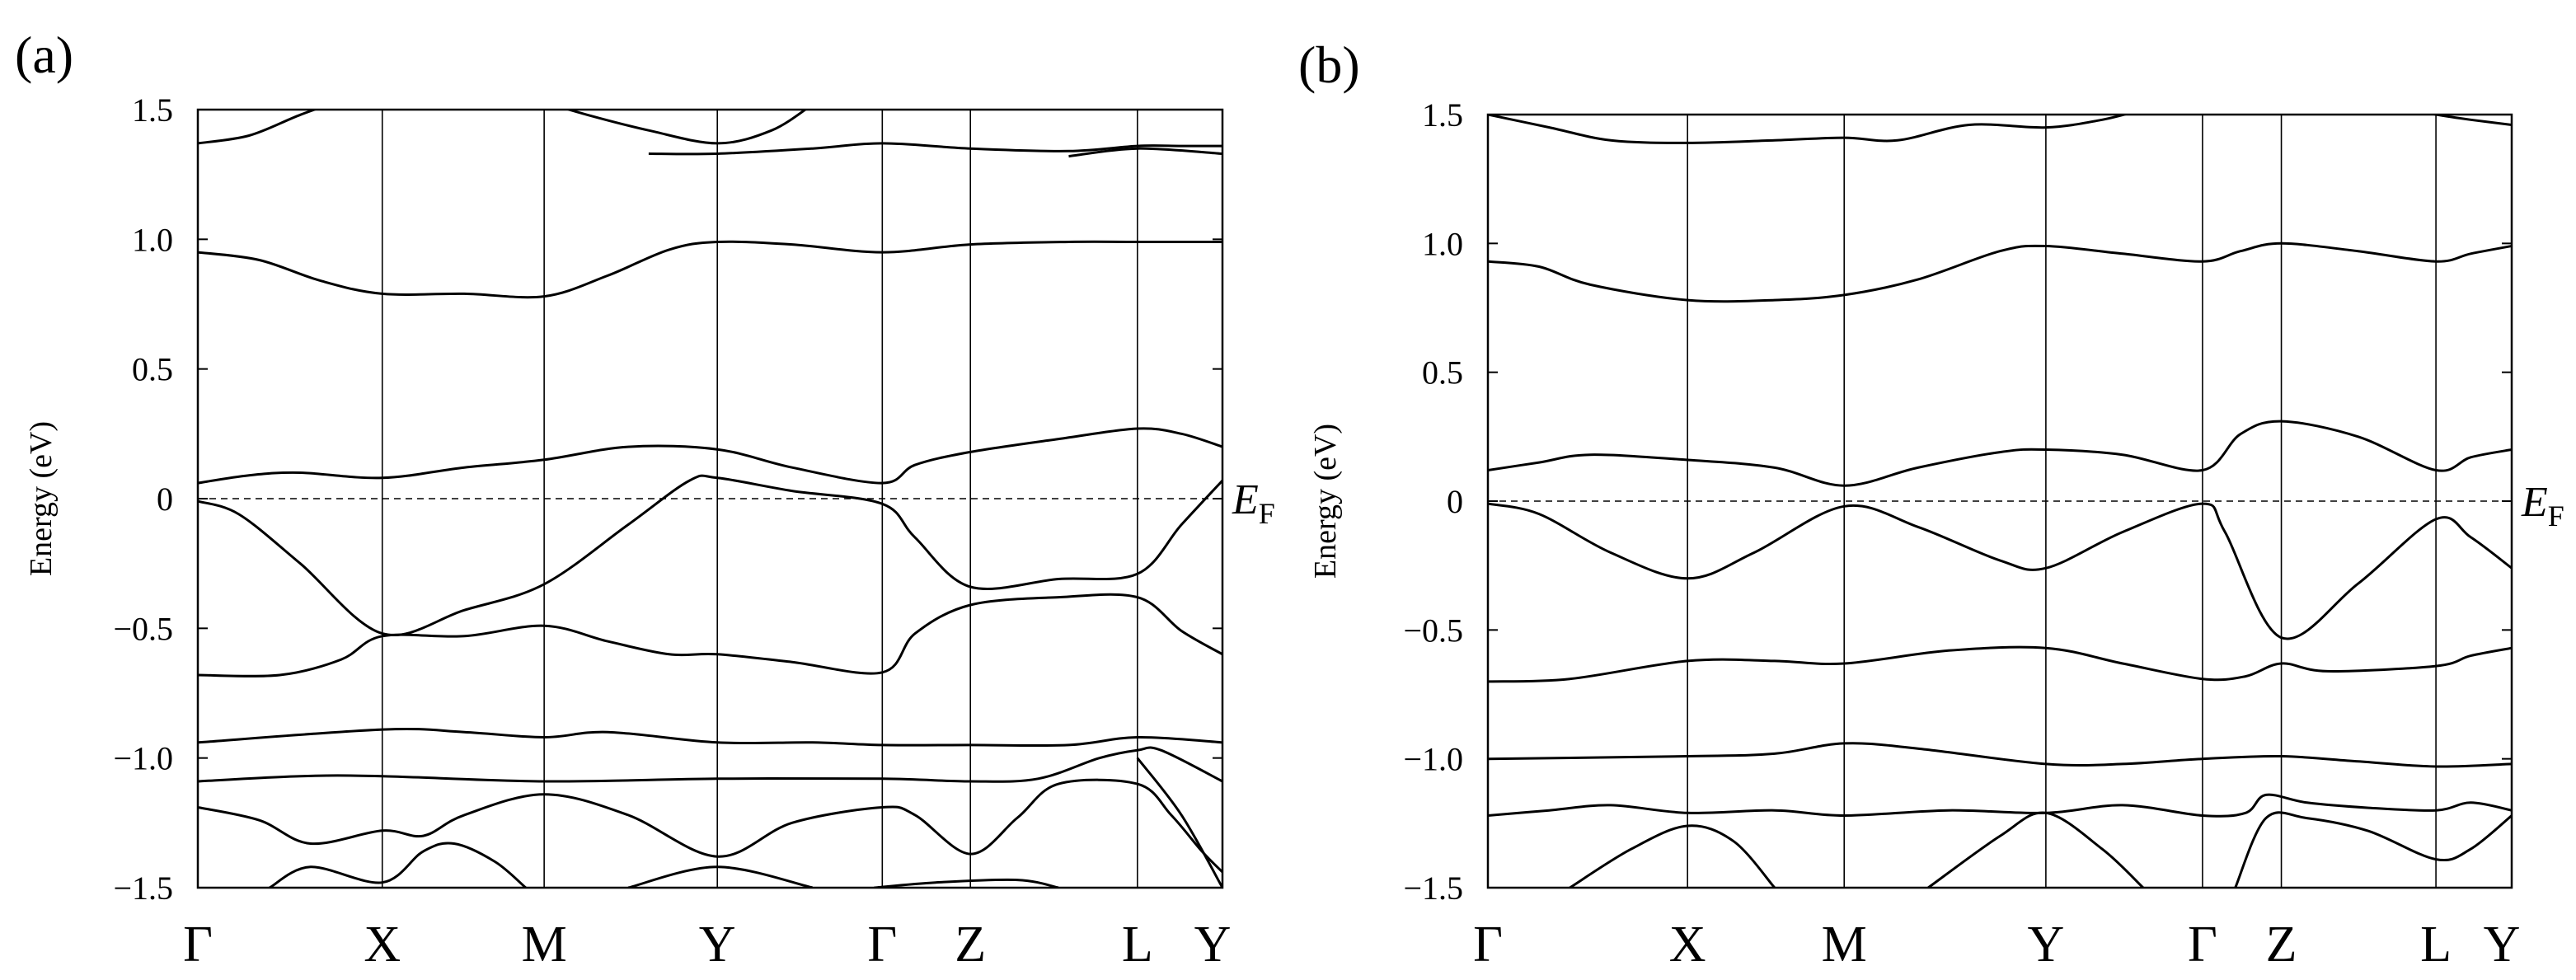  Describe the element at coordinates (2470, 120) in the screenshot. I see `band-line-band_c3b` at that location.